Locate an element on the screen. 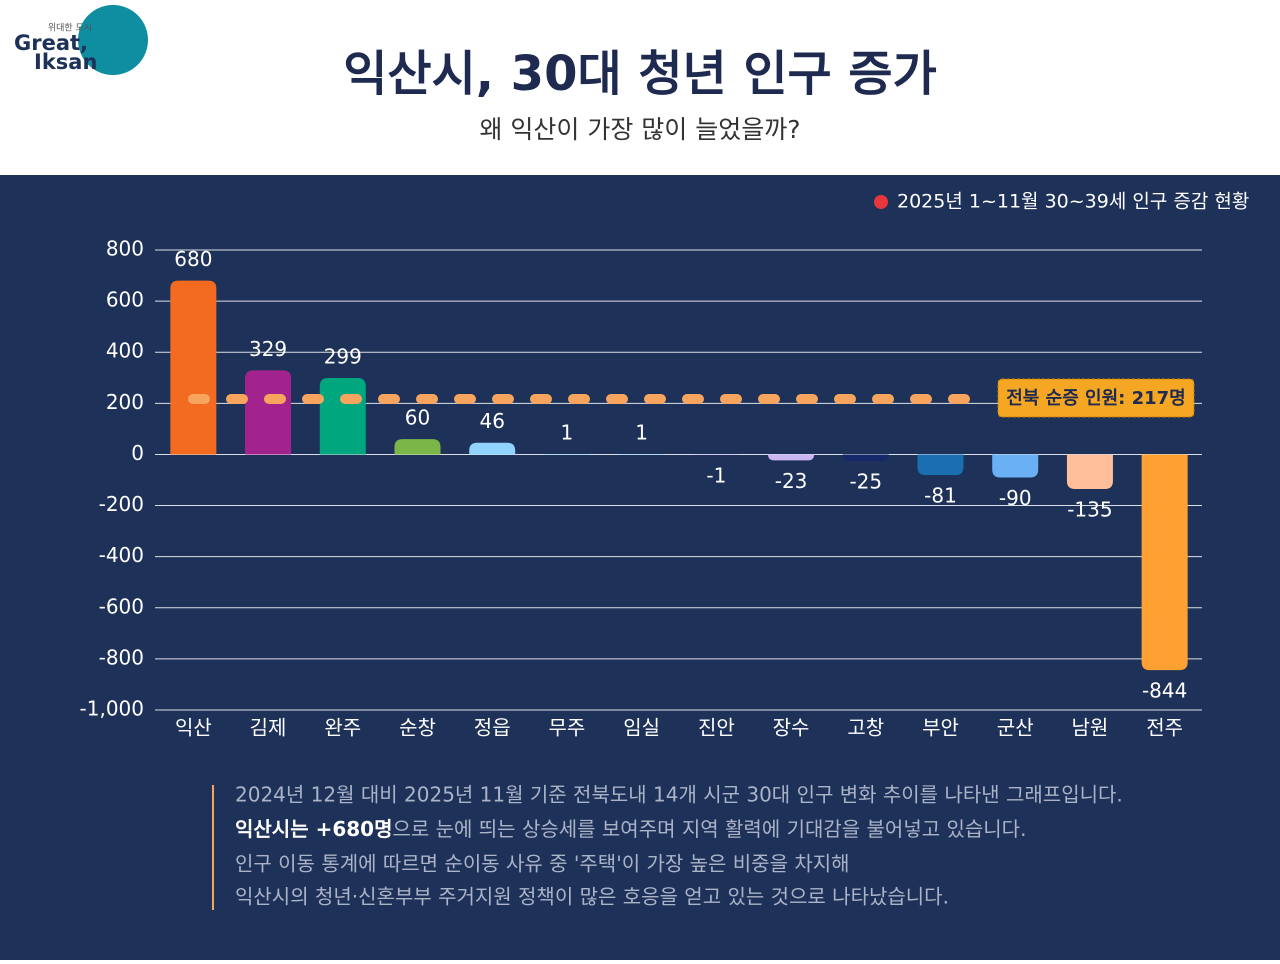 The height and width of the screenshot is (964, 1280). annotation-box is located at coordinates (1096, 398).